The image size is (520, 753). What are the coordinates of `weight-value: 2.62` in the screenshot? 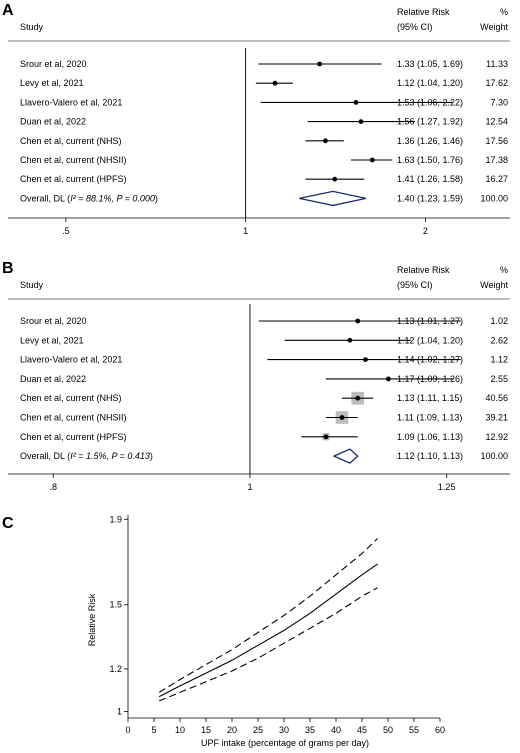 It's located at (499, 340).